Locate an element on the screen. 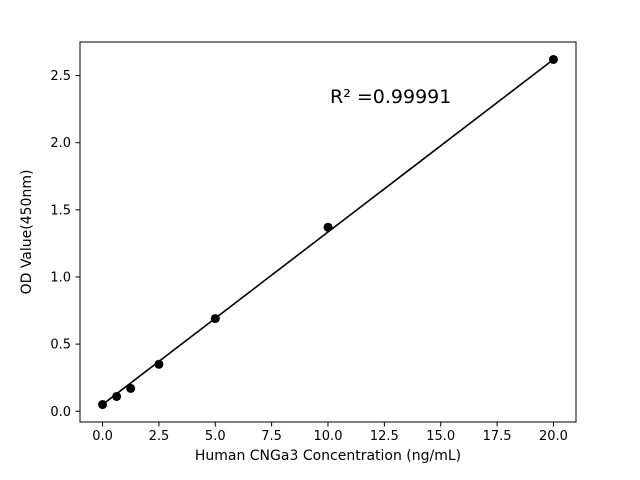 This screenshot has height=480, width=640. y-tick-label: 0.0 is located at coordinates (60, 412).